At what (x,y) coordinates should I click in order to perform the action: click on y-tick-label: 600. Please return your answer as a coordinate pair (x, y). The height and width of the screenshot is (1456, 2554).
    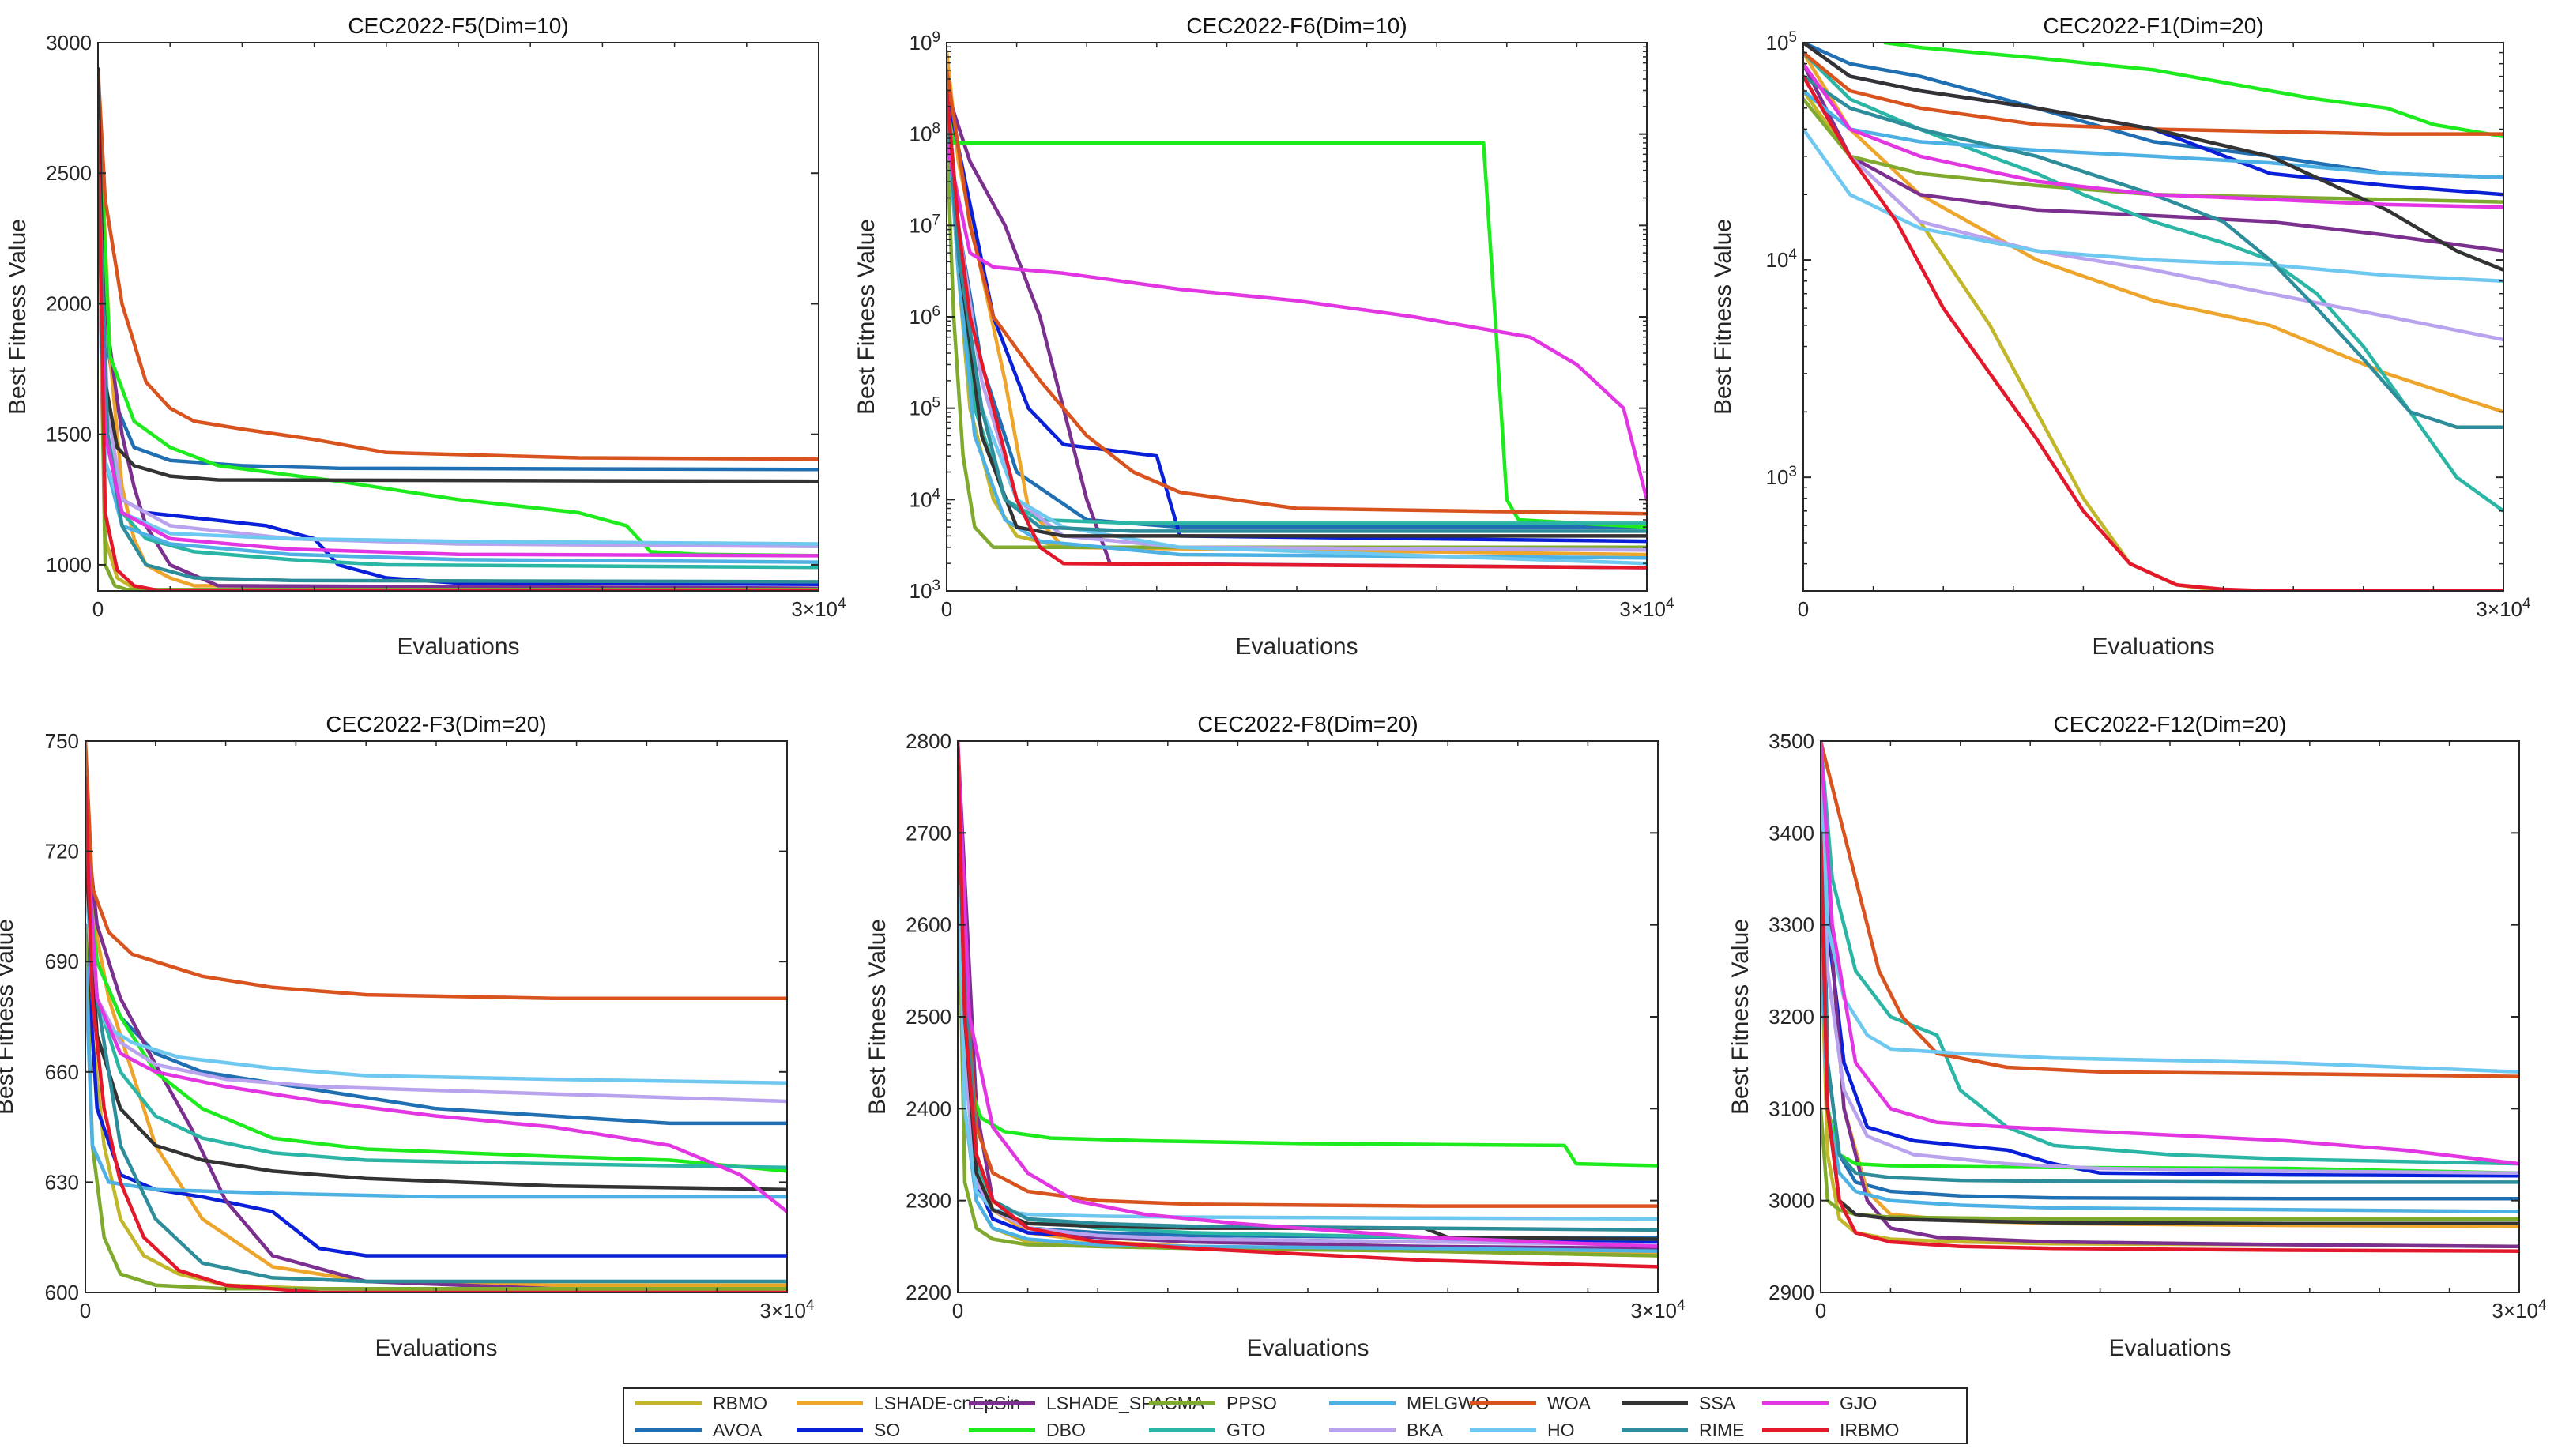
    Looking at the image, I should click on (62, 1292).